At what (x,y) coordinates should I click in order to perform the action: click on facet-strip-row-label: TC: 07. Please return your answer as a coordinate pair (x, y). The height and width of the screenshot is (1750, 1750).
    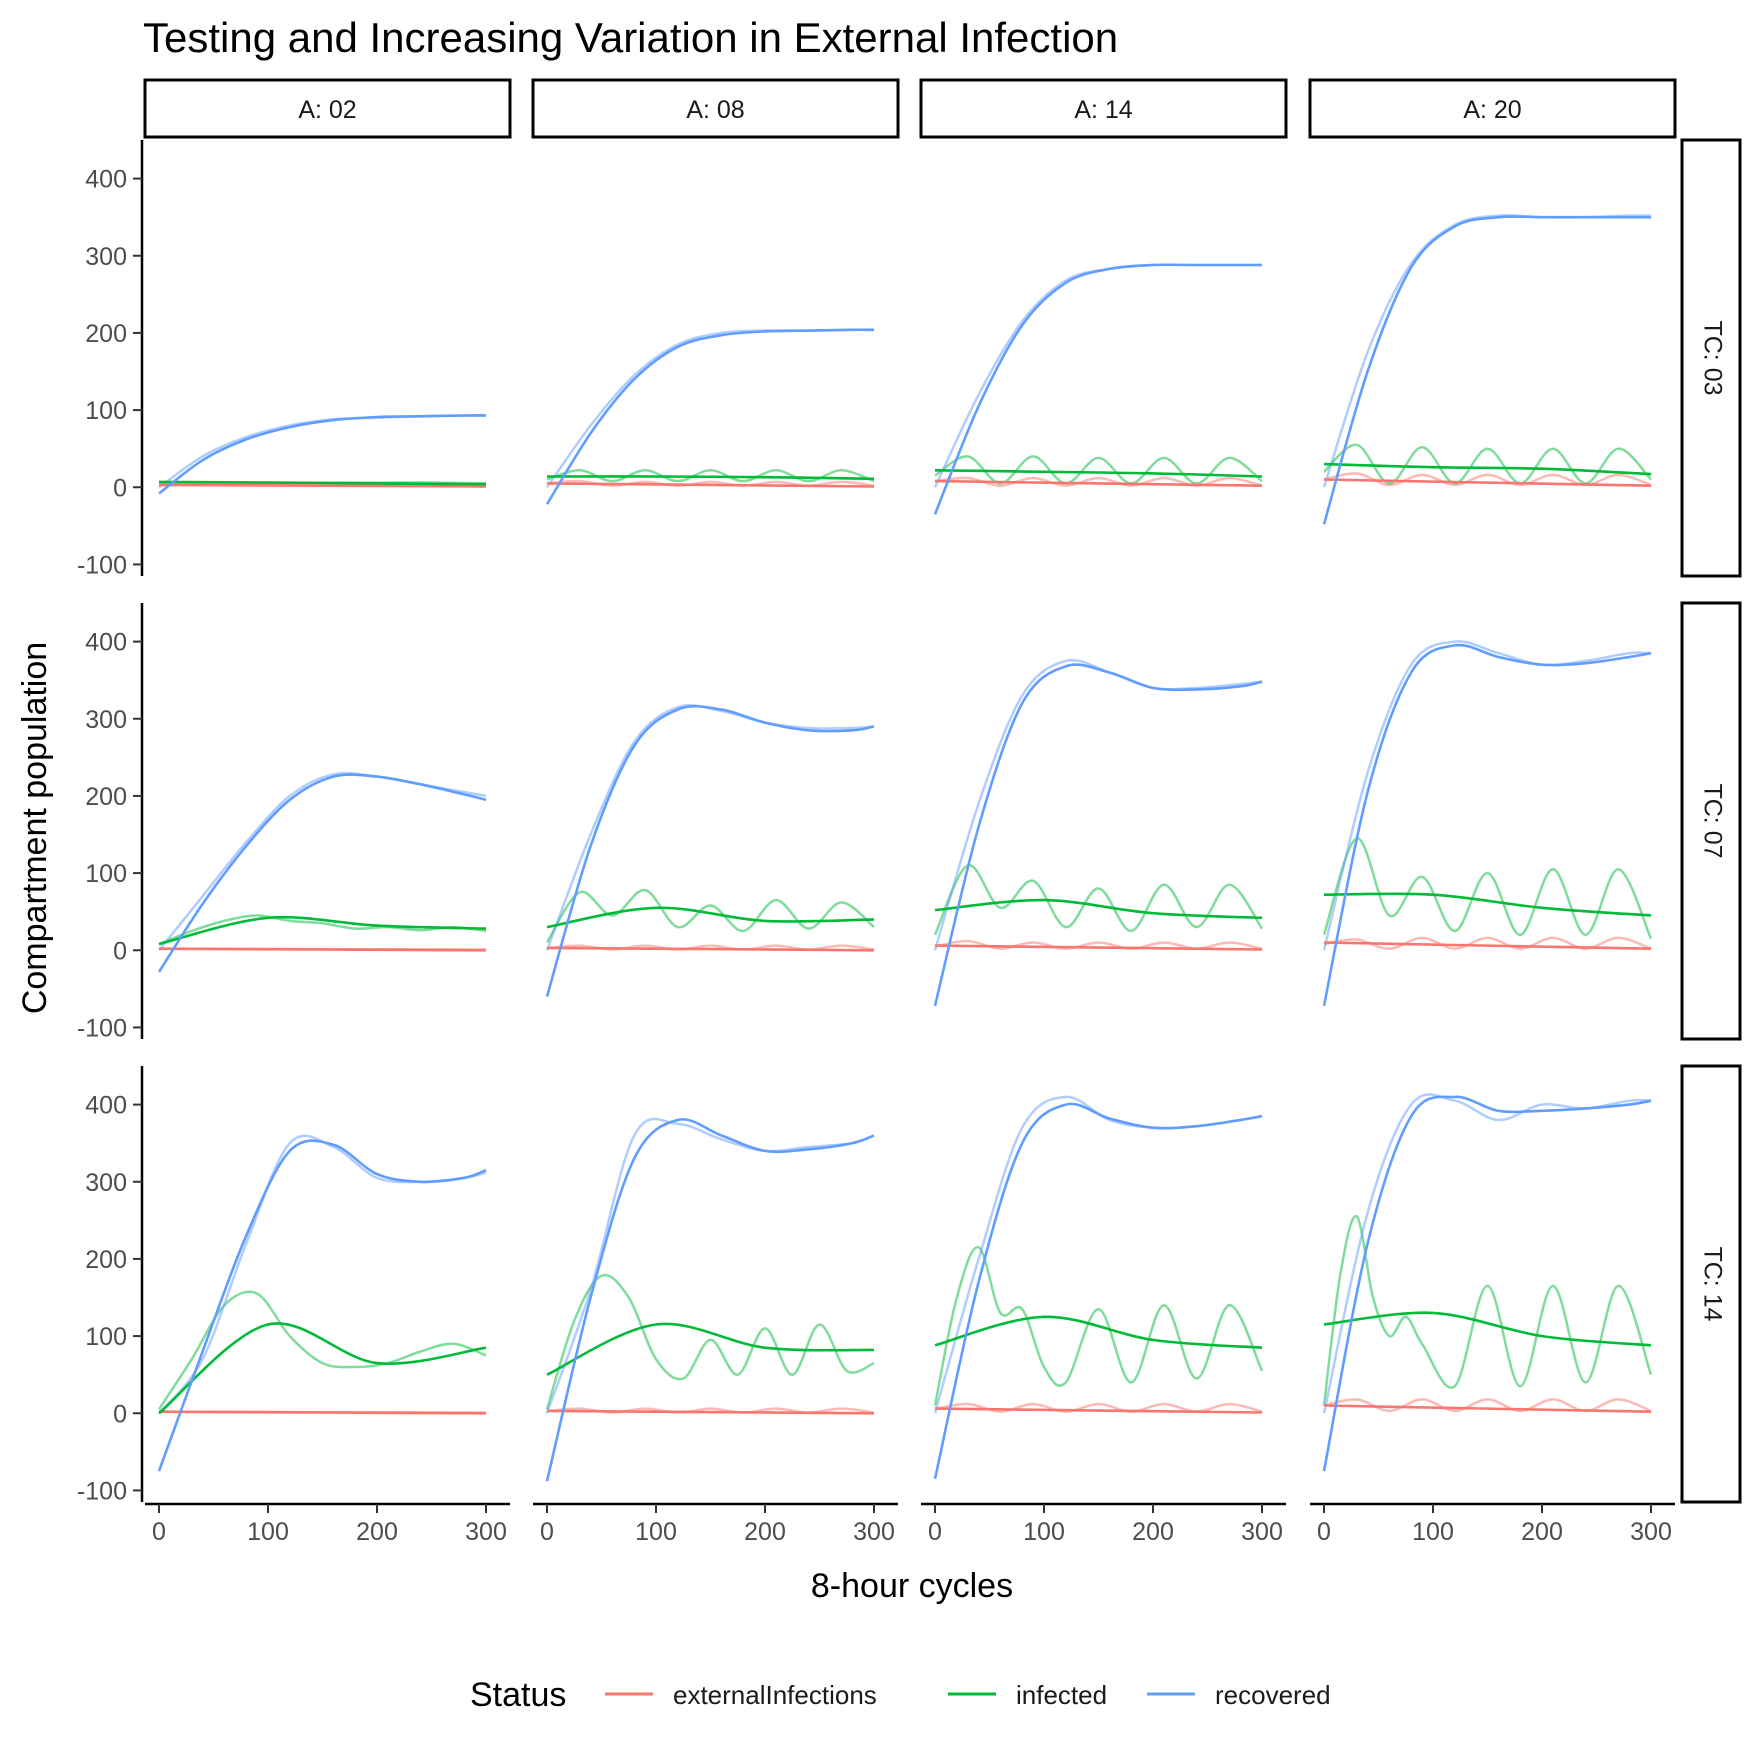
    Looking at the image, I should click on (1712, 820).